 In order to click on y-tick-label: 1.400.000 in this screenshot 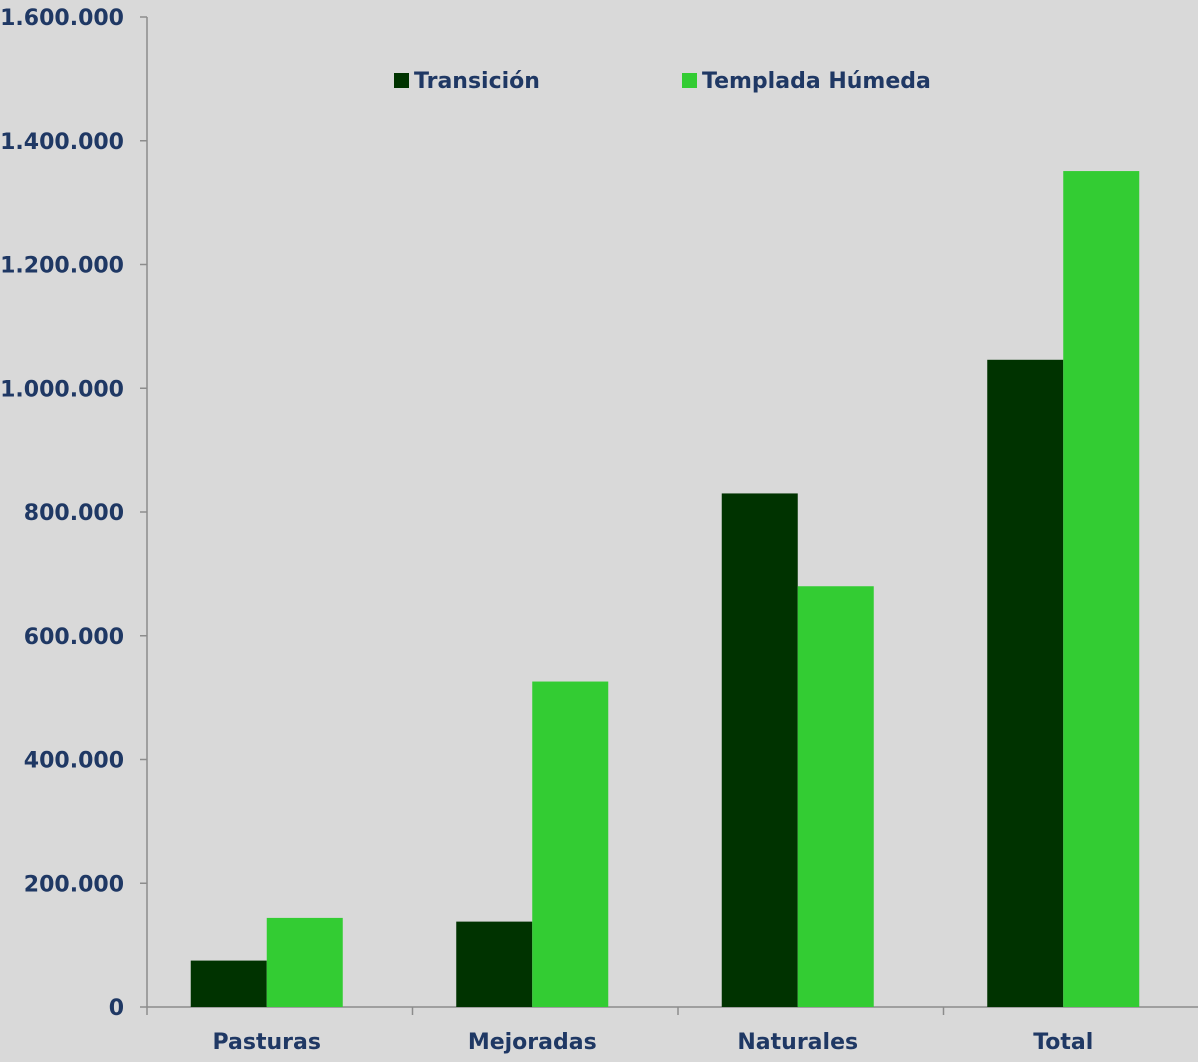, I will do `click(62, 142)`.